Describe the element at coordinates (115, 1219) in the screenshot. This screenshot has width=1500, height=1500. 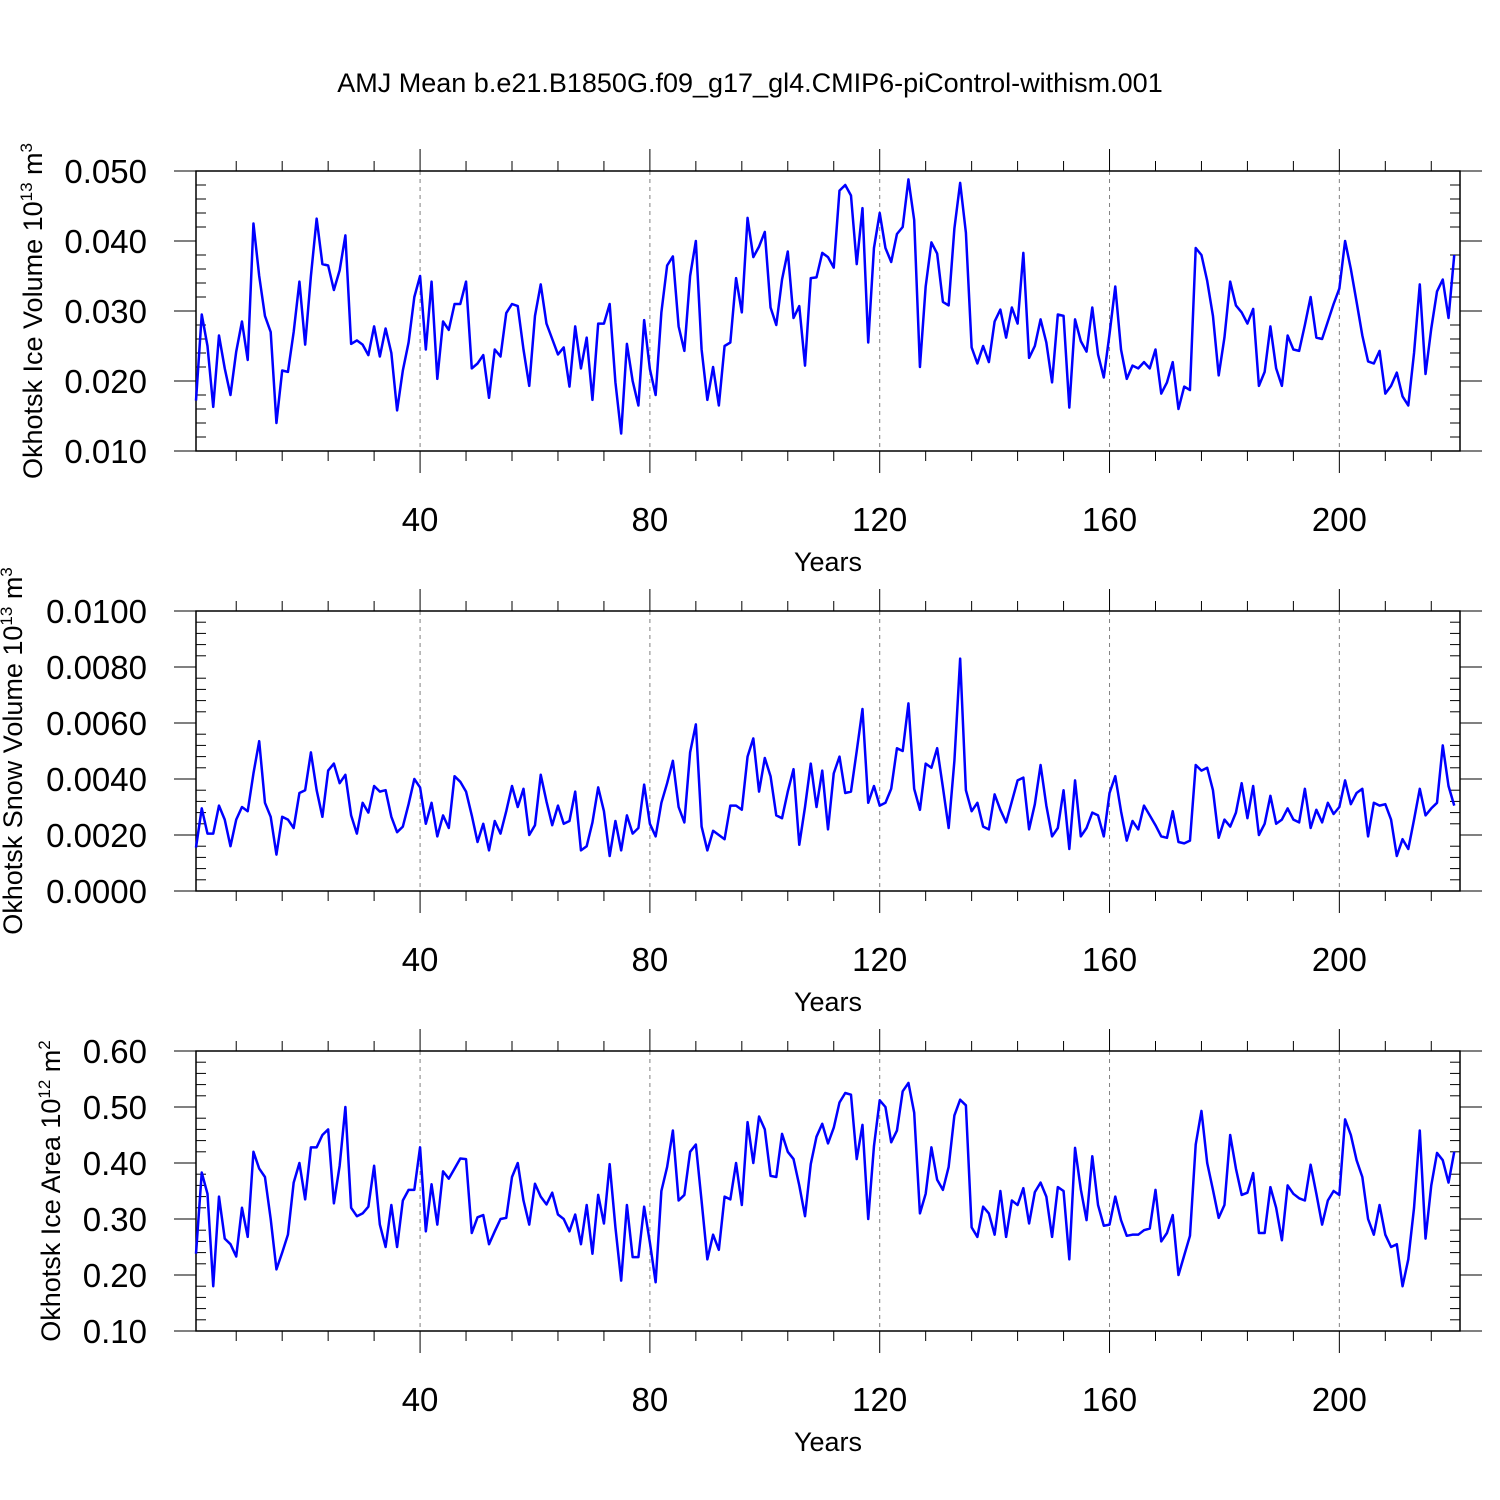
I see `y-tick-label: 0.30` at that location.